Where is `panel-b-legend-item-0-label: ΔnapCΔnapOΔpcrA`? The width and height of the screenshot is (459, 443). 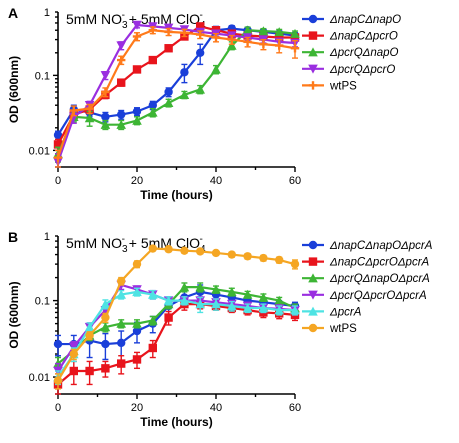
panel-b-legend-item-0-label: ΔnapCΔnapOΔpcrA is located at coordinates (381, 246).